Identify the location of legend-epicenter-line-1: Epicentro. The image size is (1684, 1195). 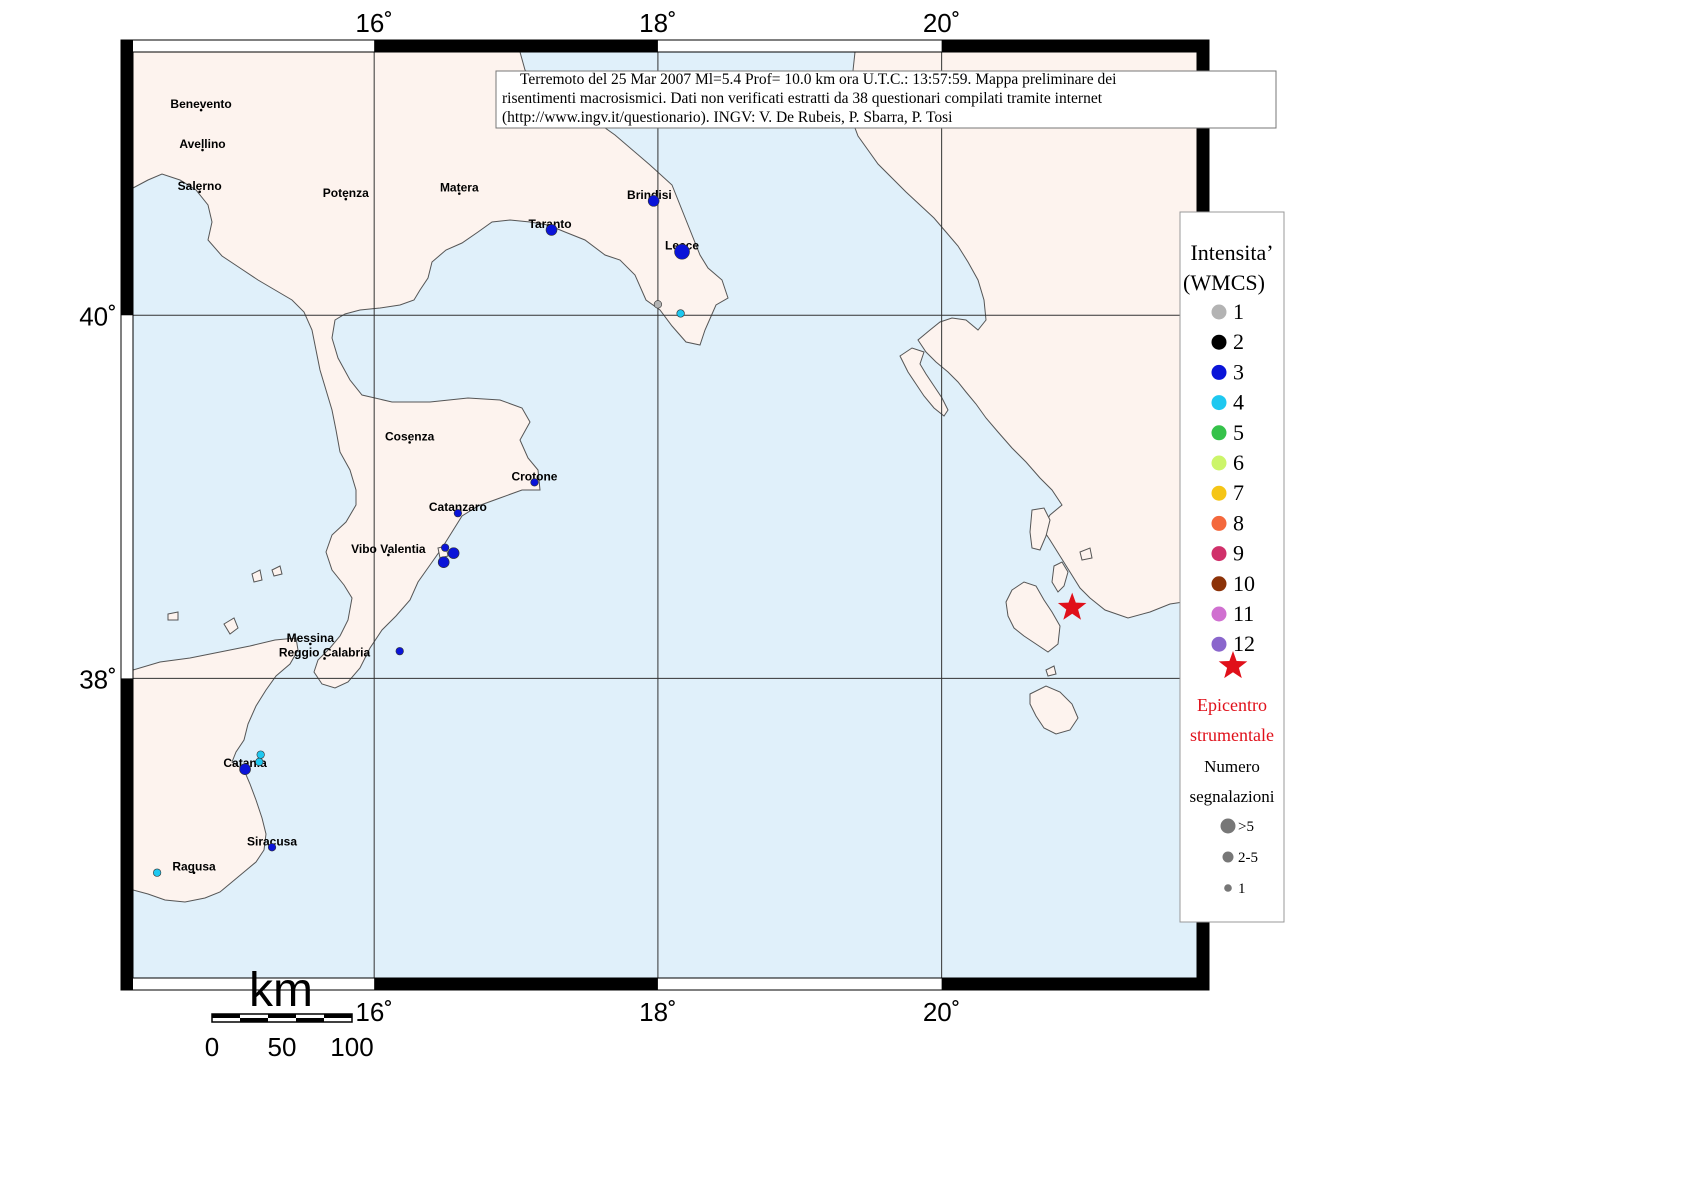
(1232, 705).